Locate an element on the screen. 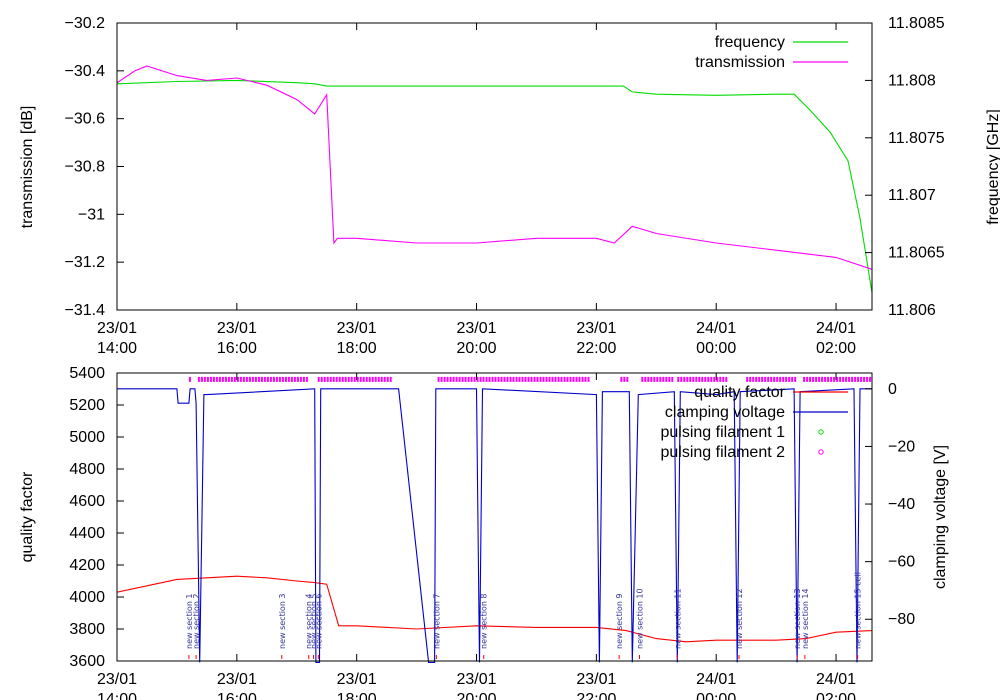 Image resolution: width=1000 pixels, height=700 pixels. section-label-1: new section 1 is located at coordinates (189, 621).